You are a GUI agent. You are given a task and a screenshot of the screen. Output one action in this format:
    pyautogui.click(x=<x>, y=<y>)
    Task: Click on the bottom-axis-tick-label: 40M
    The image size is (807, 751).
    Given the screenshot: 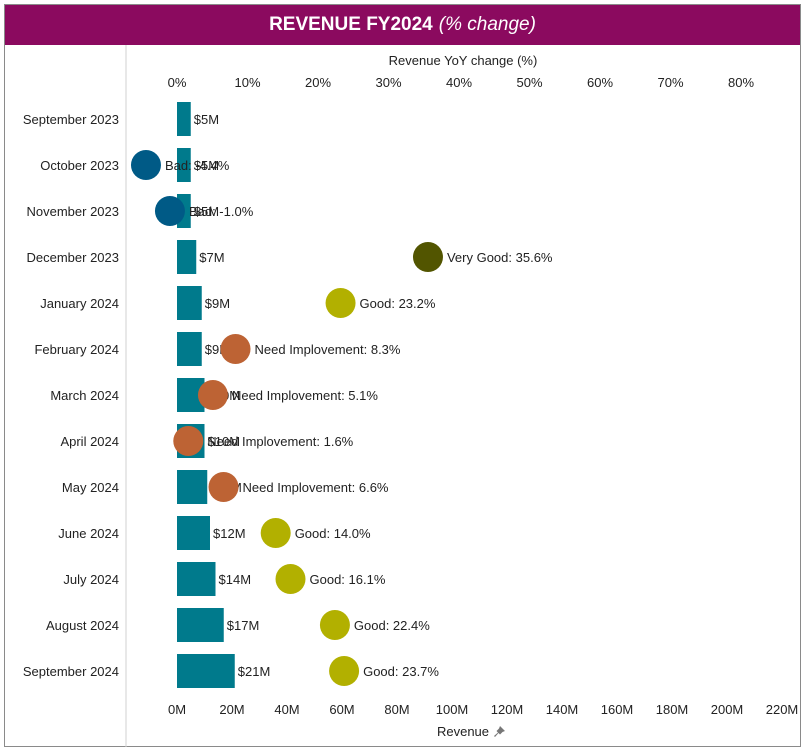 What is the action you would take?
    pyautogui.click(x=286, y=709)
    